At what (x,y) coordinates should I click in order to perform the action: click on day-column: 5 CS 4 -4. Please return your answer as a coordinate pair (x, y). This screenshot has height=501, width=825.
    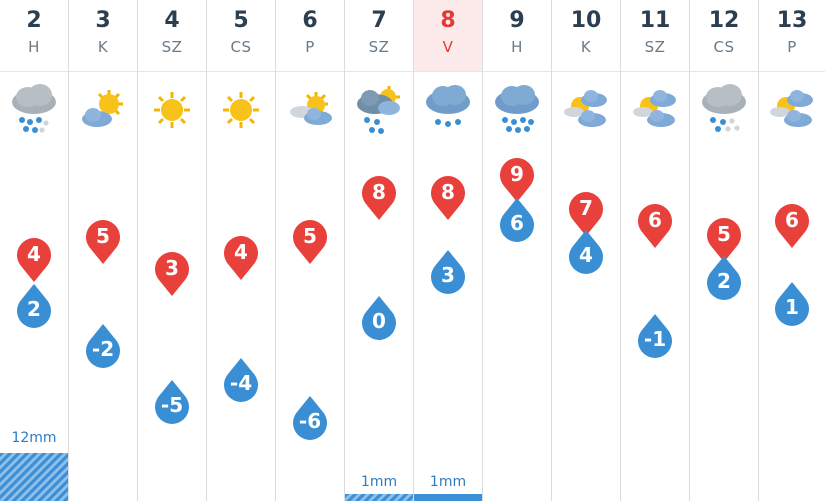
    Looking at the image, I should click on (241, 250).